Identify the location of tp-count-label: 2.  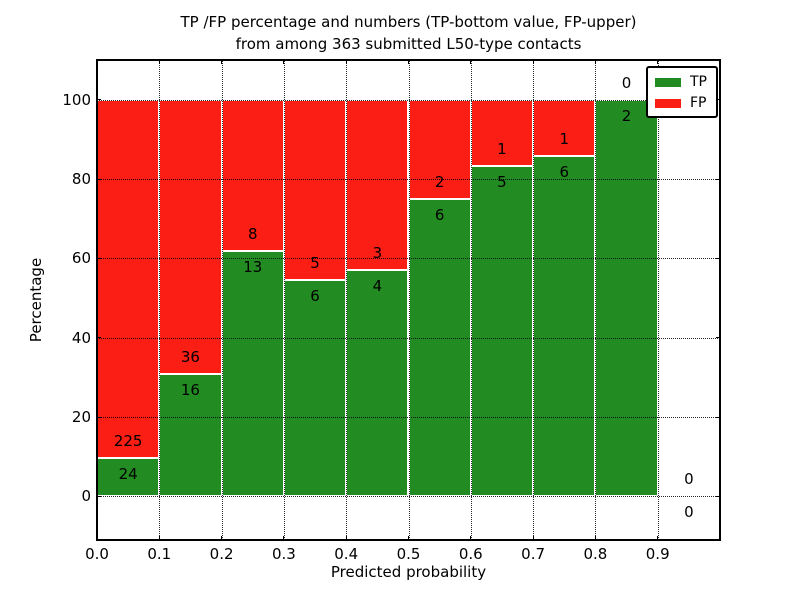
(626, 115).